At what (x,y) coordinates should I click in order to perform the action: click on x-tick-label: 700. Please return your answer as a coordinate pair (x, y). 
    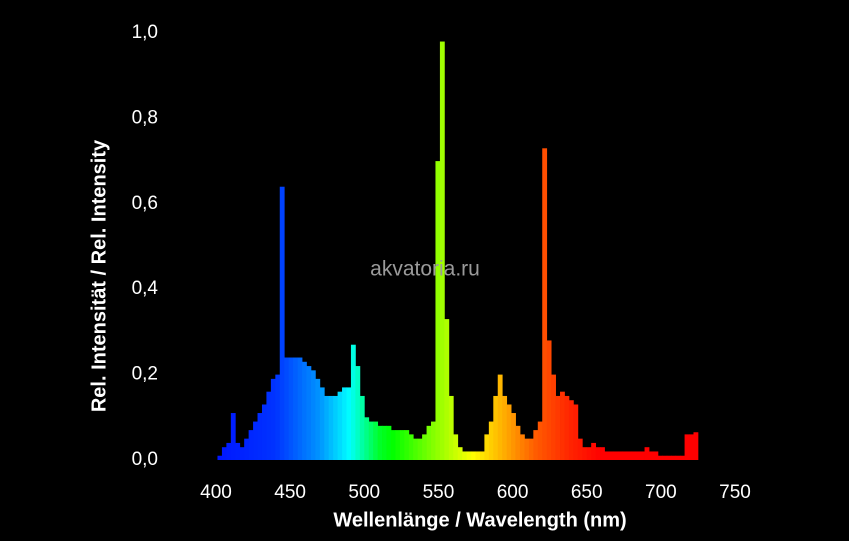
    Looking at the image, I should click on (661, 492).